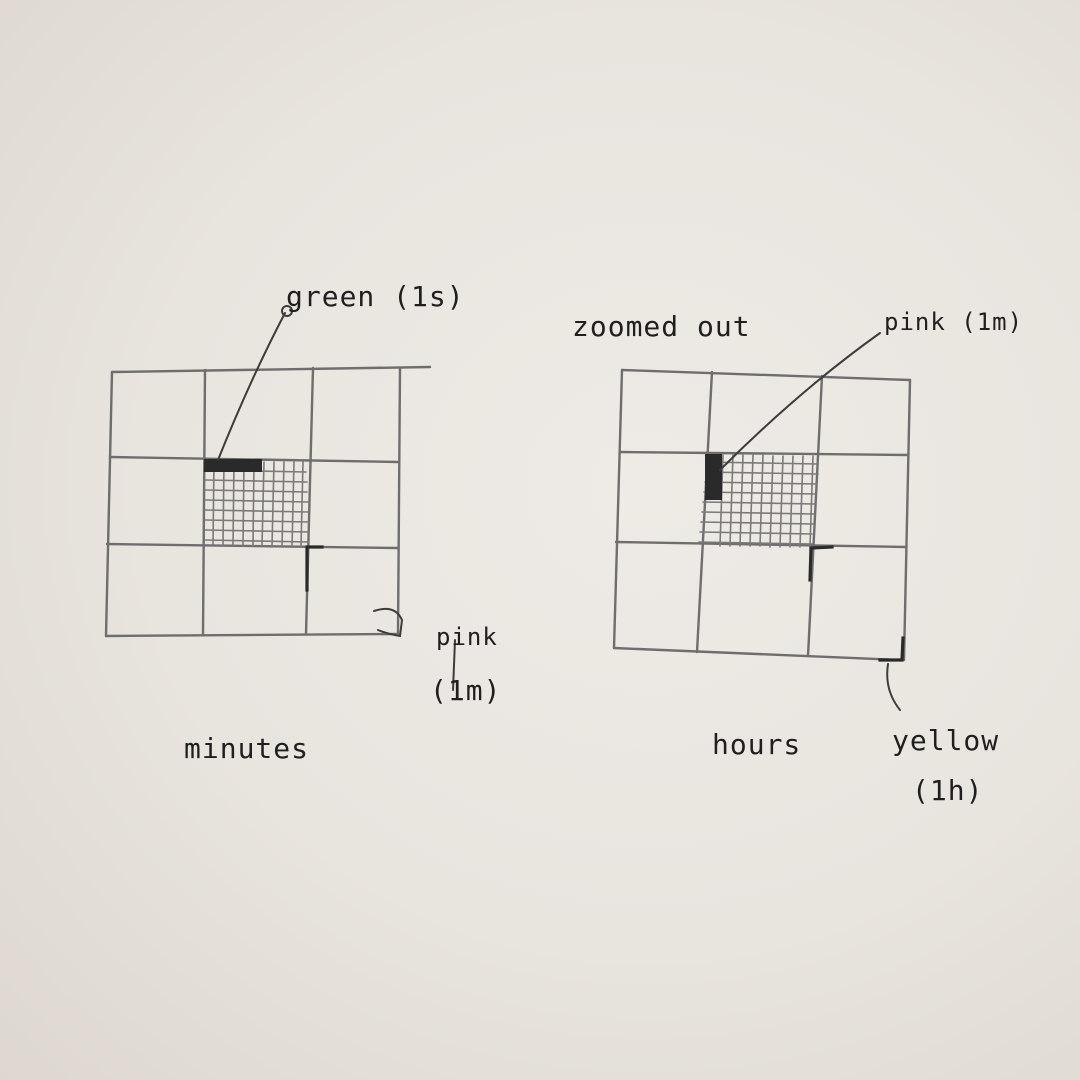 The width and height of the screenshot is (1080, 1080). What do you see at coordinates (907, 520) in the screenshot?
I see `hours-grid-right-edge` at bounding box center [907, 520].